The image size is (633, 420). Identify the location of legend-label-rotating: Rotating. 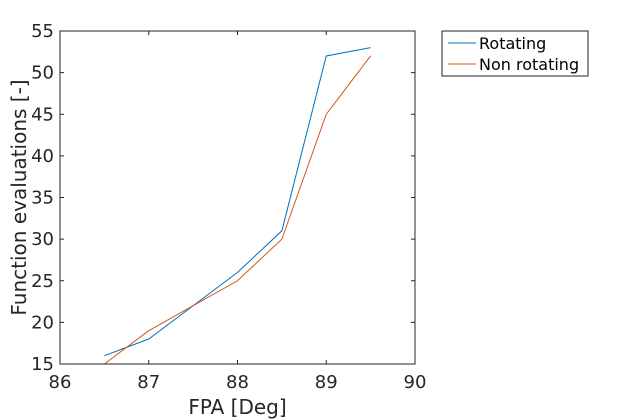
(512, 43).